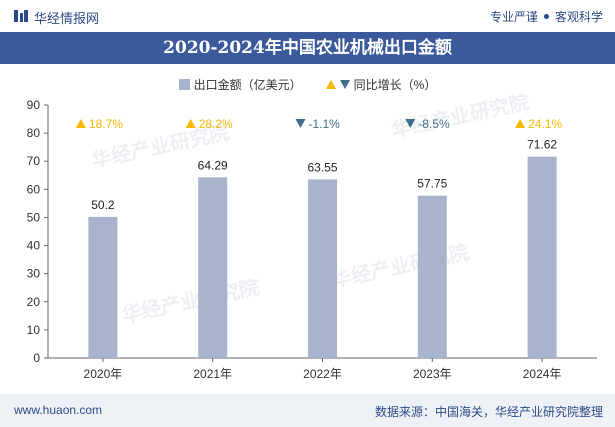  I want to click on y-tick-label: 30, so click(34, 274).